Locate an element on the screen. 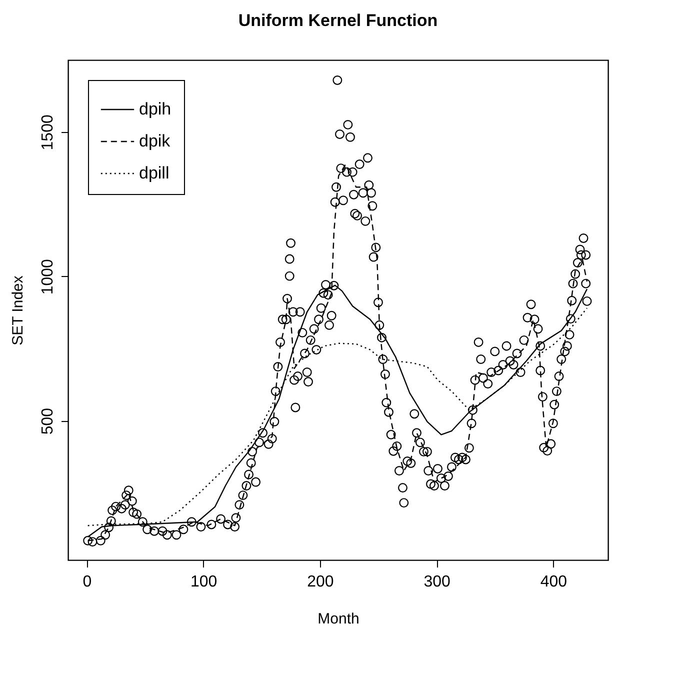 The width and height of the screenshot is (683, 673). chart-title: Uniform Kernel Function is located at coordinates (338, 20).